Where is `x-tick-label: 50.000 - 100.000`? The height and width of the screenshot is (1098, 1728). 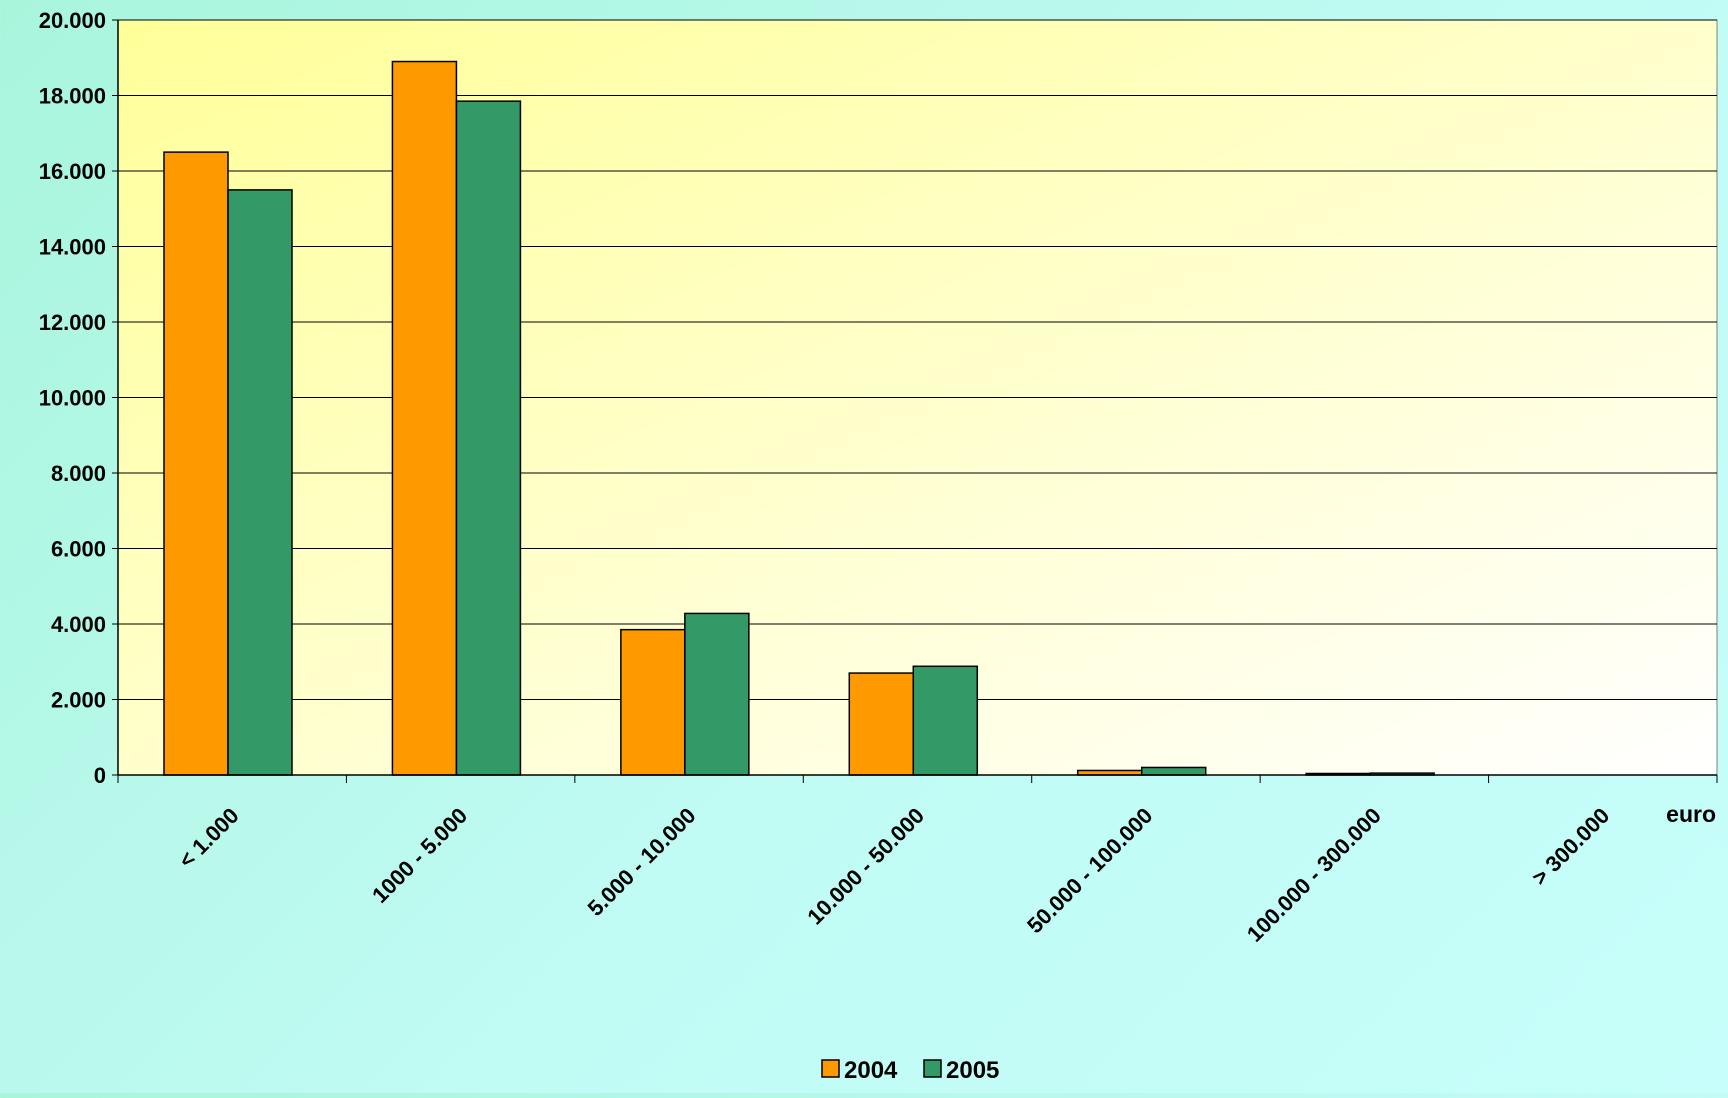 x-tick-label: 50.000 - 100.000 is located at coordinates (1089, 870).